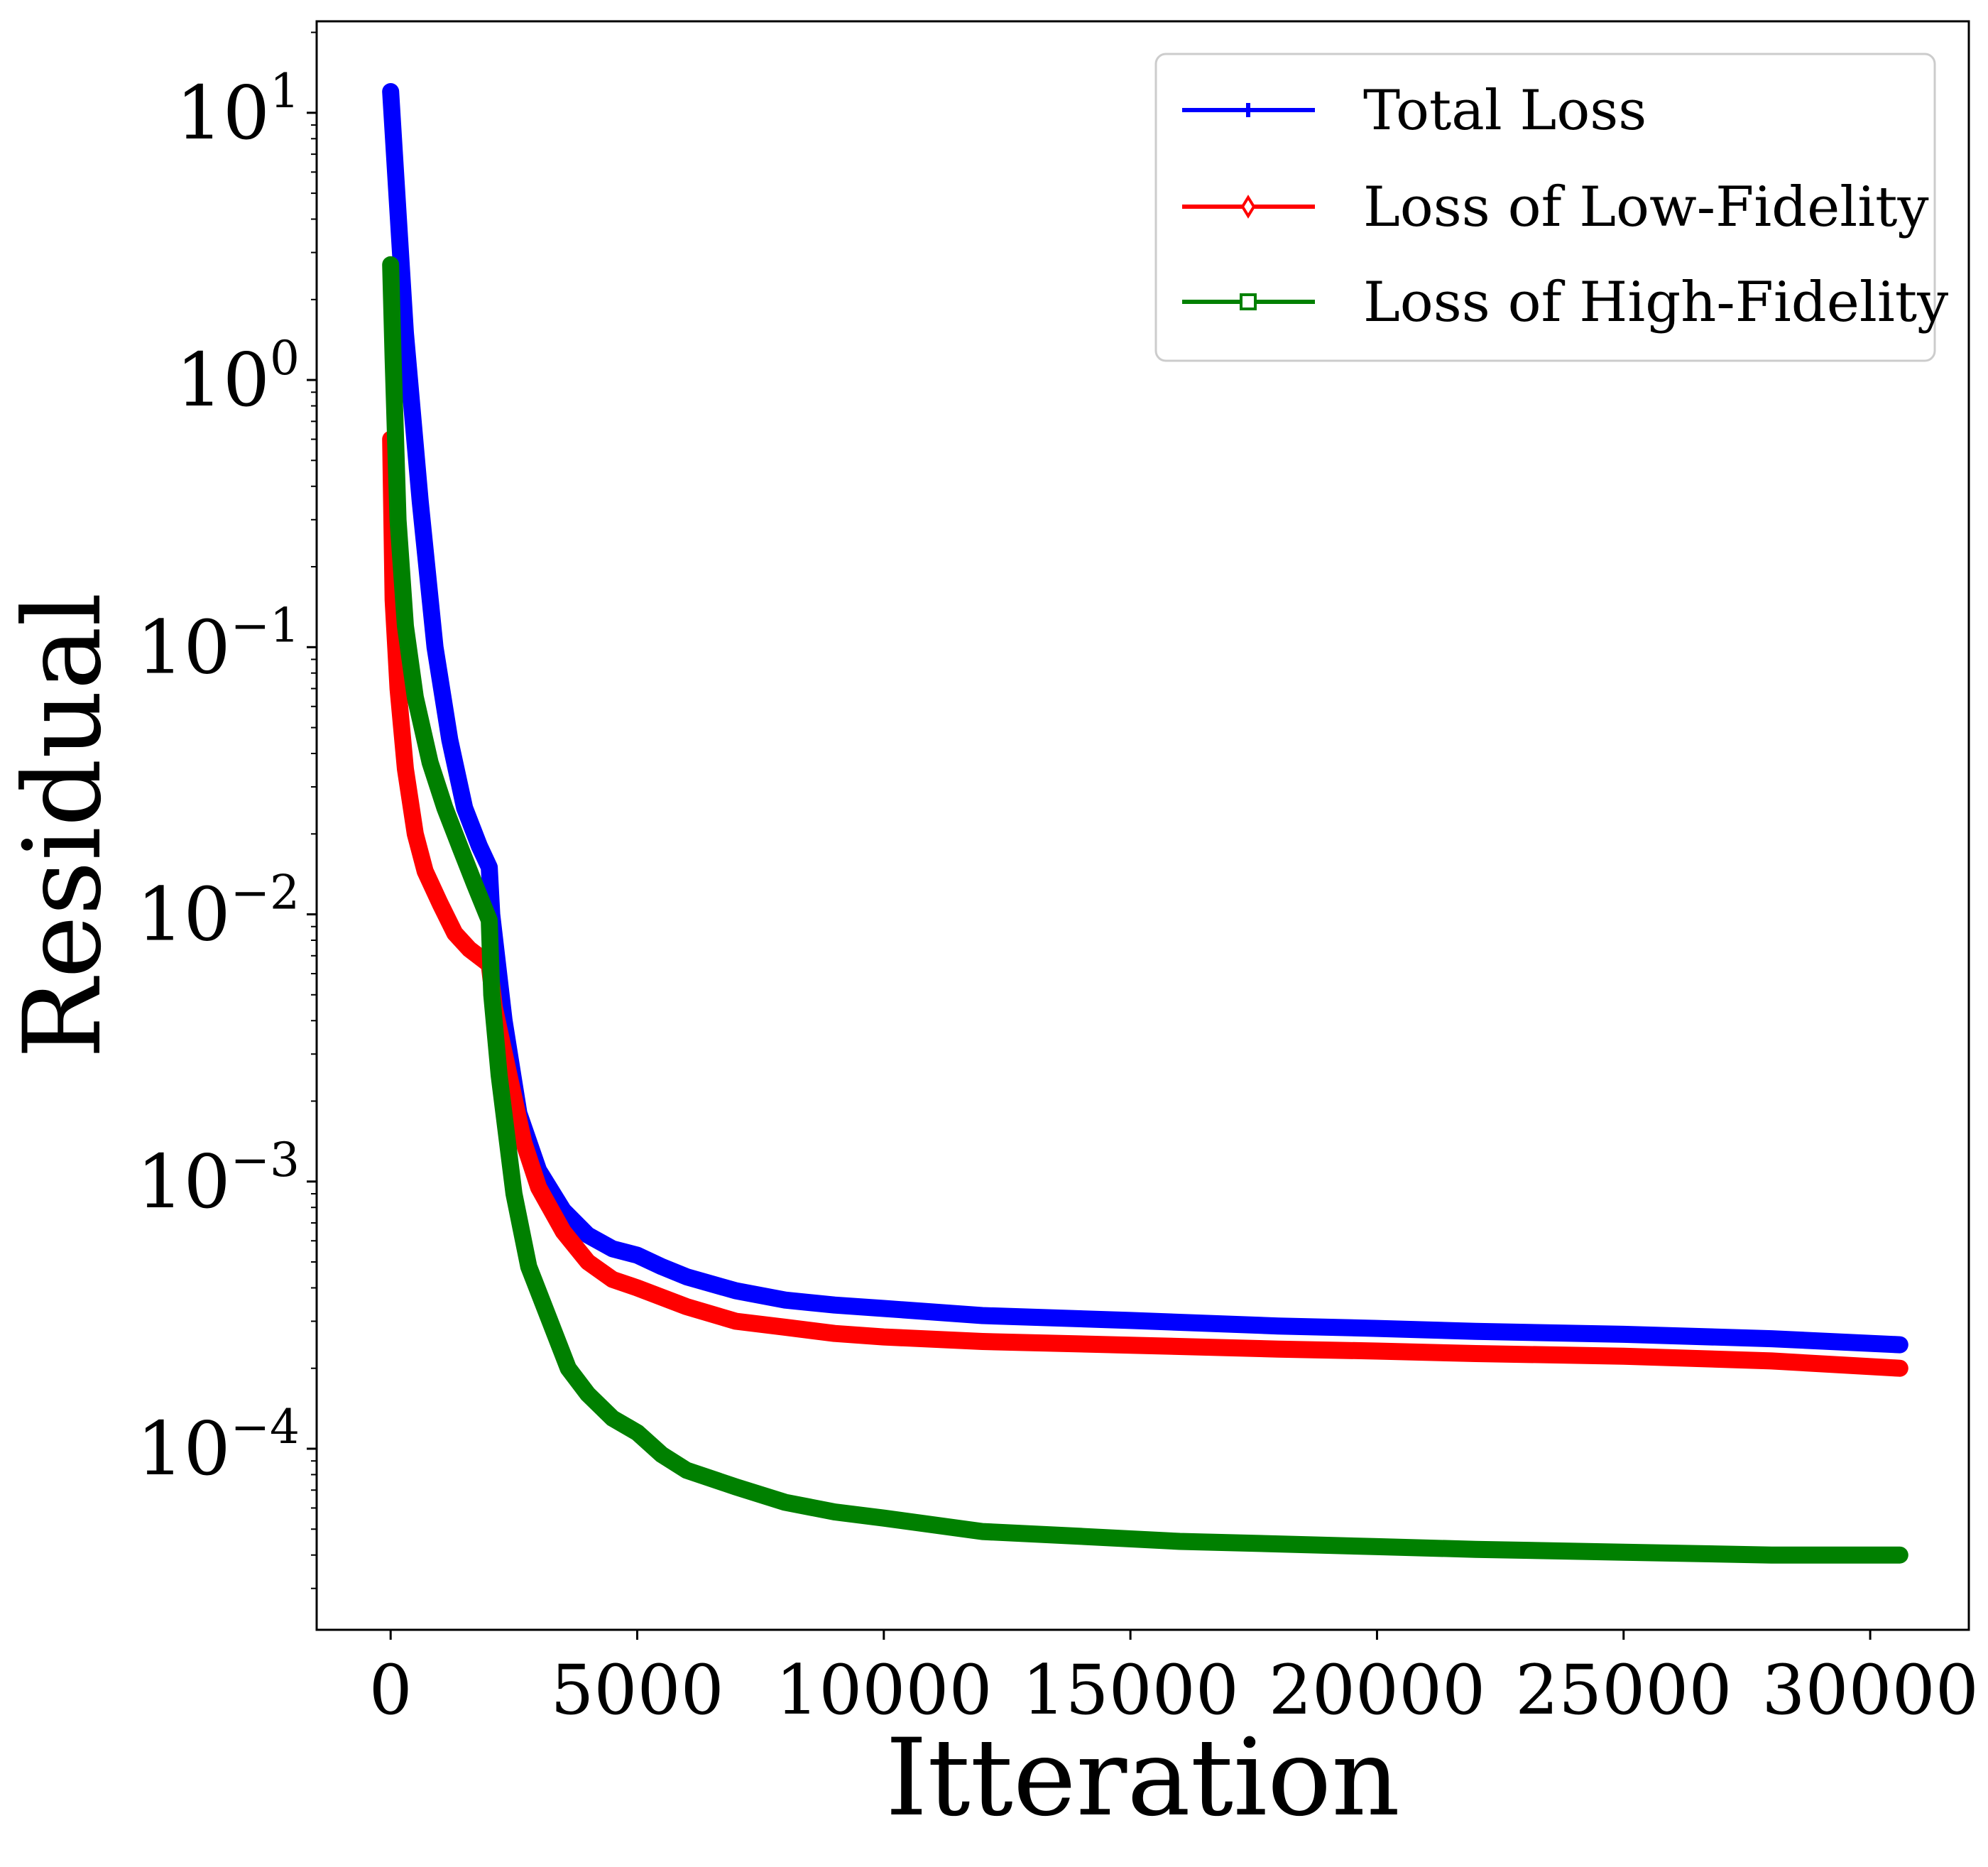 Image resolution: width=1988 pixels, height=1867 pixels. What do you see at coordinates (1142, 1778) in the screenshot?
I see `x-axis-title: Itteration` at bounding box center [1142, 1778].